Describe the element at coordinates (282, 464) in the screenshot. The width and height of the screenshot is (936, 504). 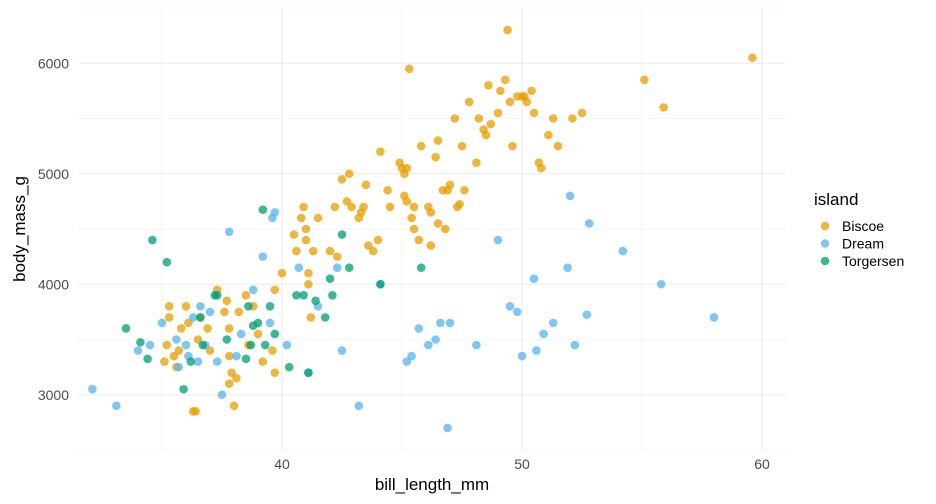
I see `x-tick-label: 40` at that location.